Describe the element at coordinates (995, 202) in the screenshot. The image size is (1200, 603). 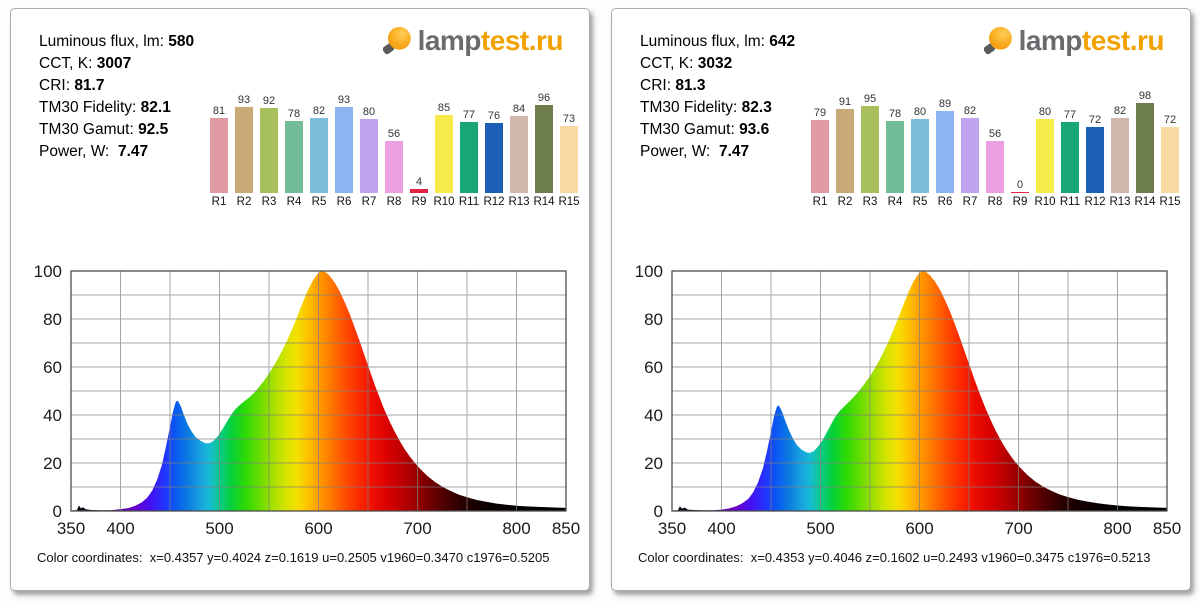
I see `cri-bar-label: R8` at that location.